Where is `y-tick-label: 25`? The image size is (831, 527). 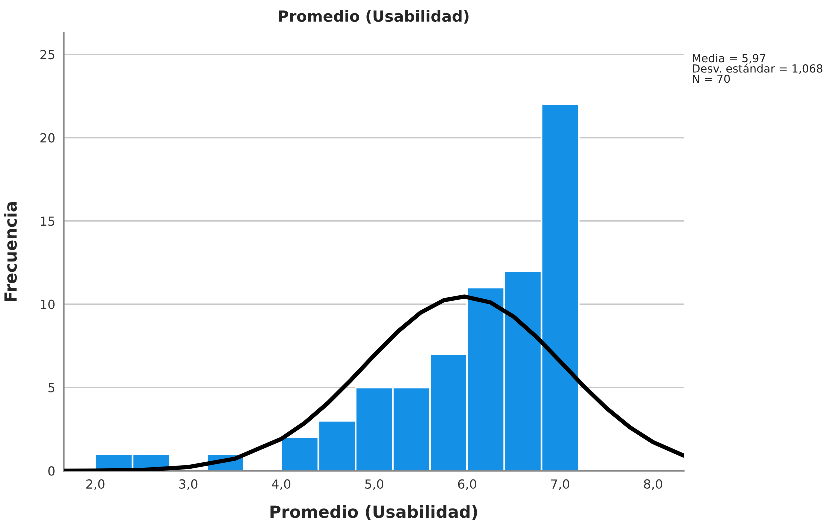
y-tick-label: 25 is located at coordinates (47, 55).